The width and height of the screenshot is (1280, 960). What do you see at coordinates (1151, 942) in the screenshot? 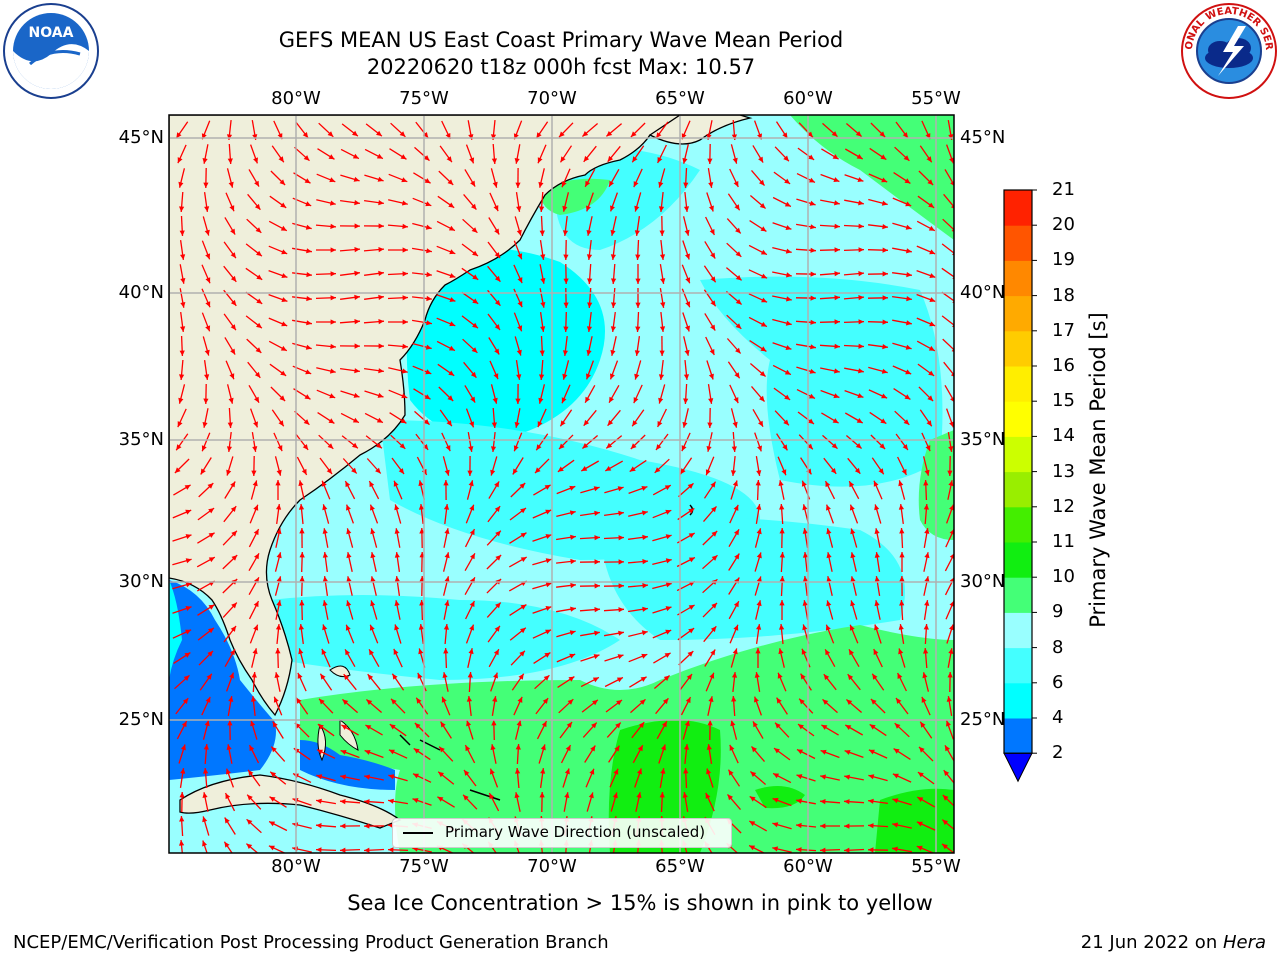
I see `footer-date-text: 21 Jun 2022 on` at bounding box center [1151, 942].